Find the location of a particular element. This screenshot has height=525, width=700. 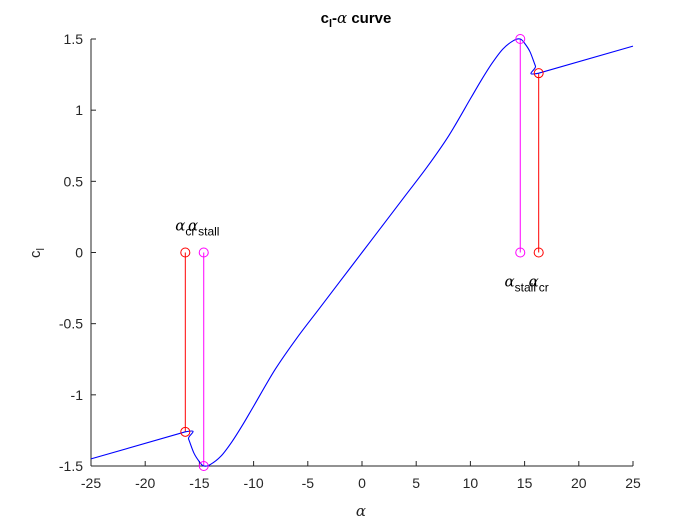

chart-title: cl-α curve is located at coordinates (356, 19).